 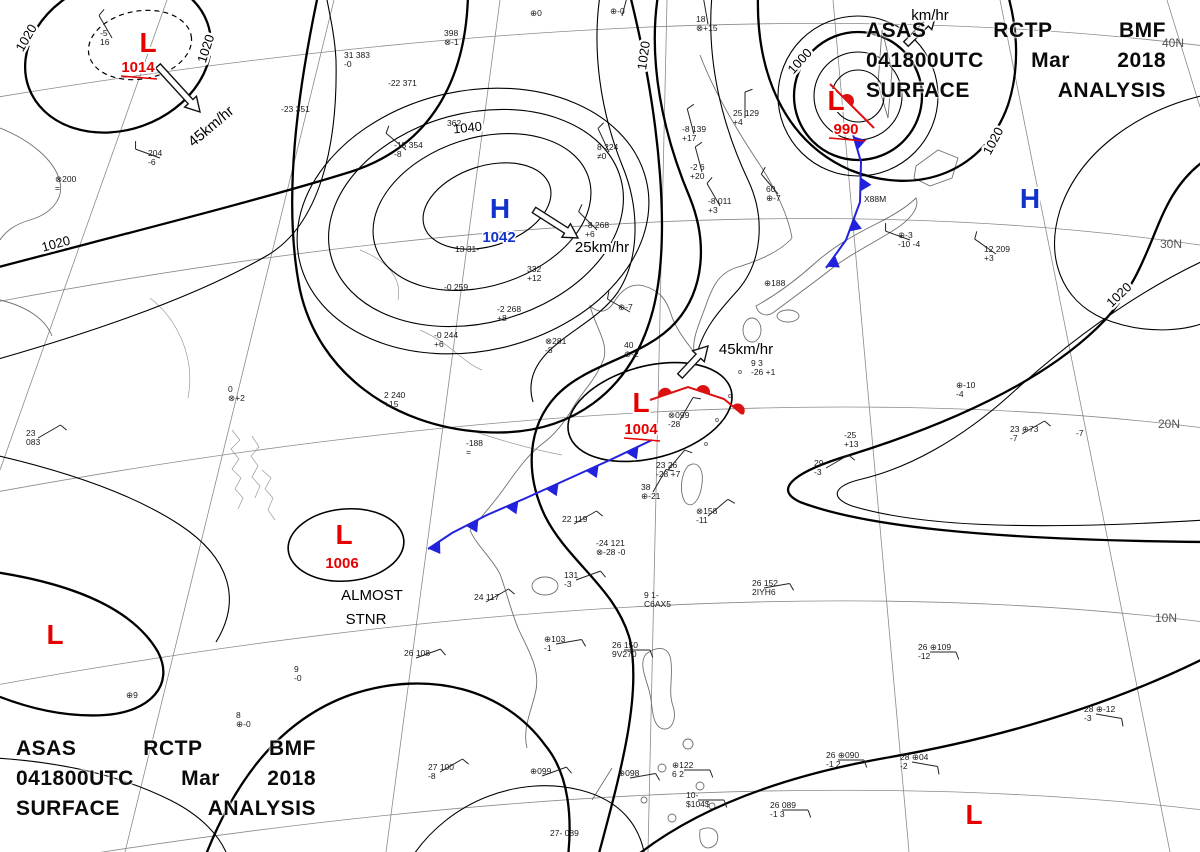 What do you see at coordinates (746, 146) in the screenshot?
I see `coastline-path` at bounding box center [746, 146].